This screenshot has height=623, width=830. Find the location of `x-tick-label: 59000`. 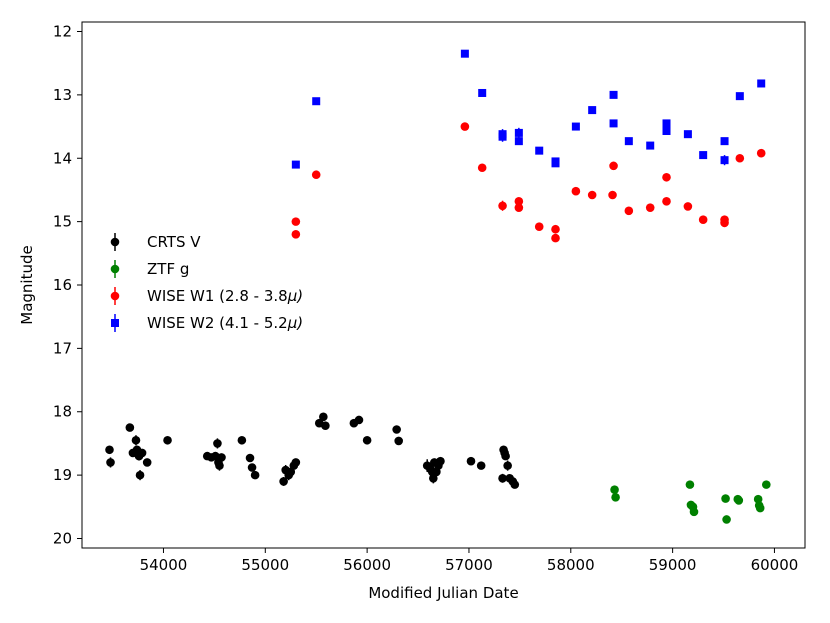

x-tick-label: 59000 is located at coordinates (673, 565).